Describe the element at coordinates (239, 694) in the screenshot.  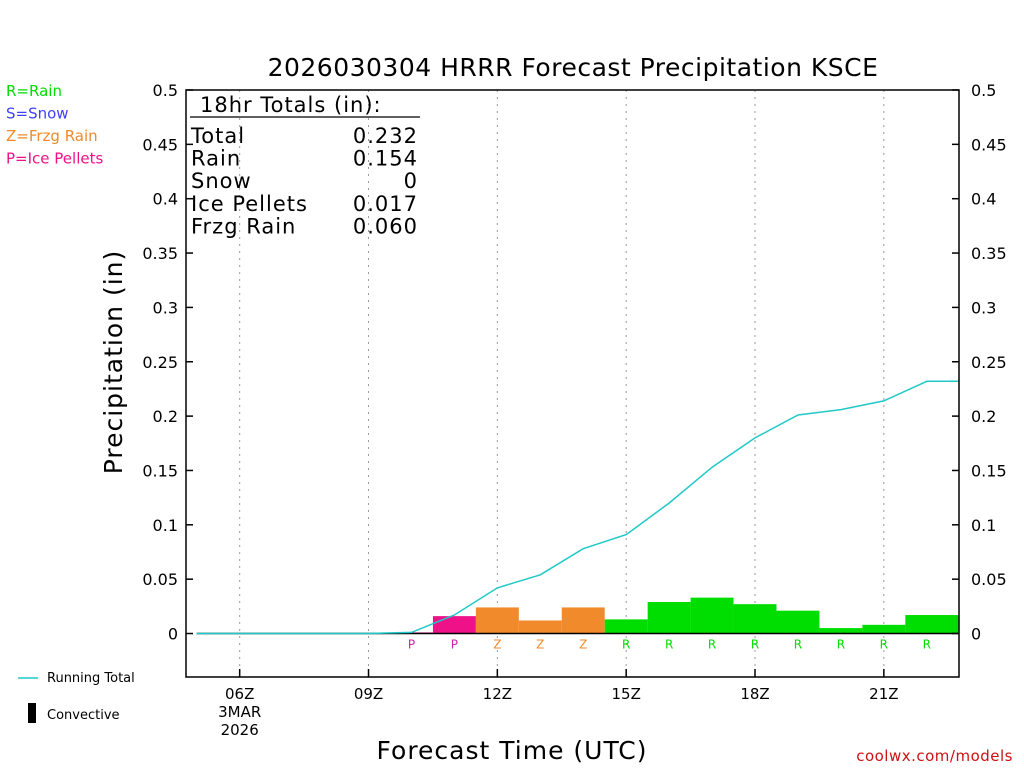
I see `x-tick-label: 06Z` at that location.